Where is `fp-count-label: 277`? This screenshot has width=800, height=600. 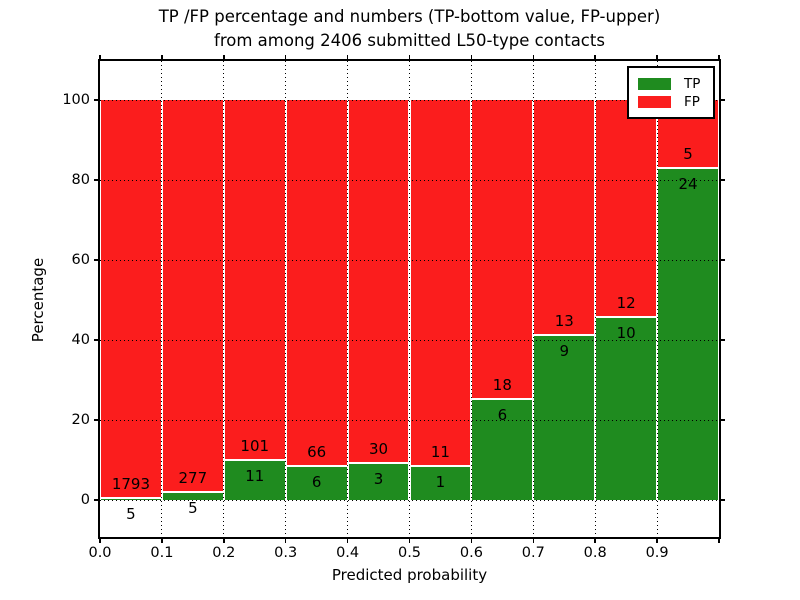 fp-count-label: 277 is located at coordinates (193, 477).